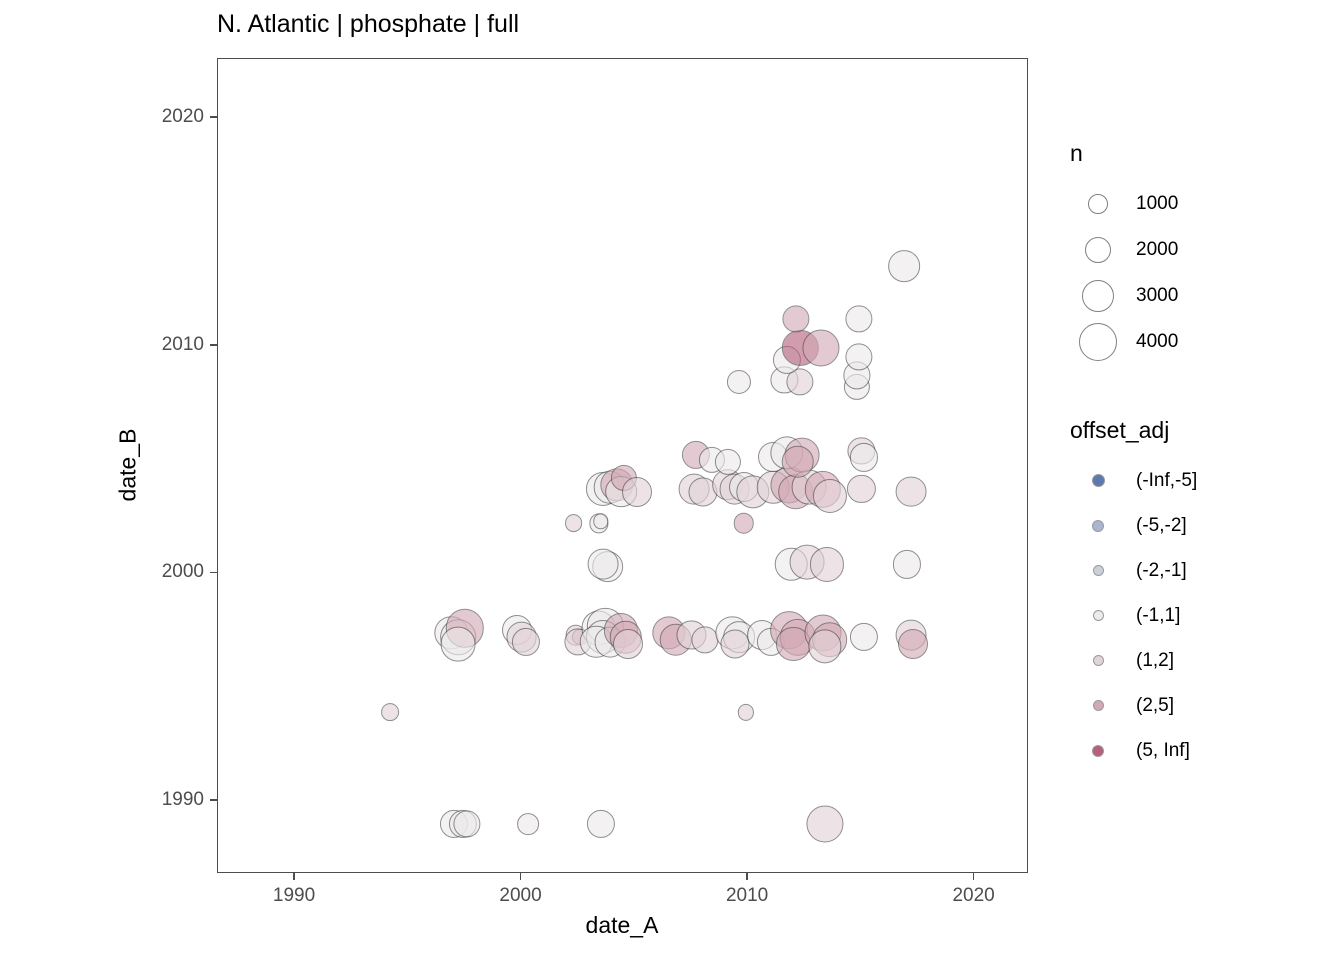  I want to click on legend-color-label: (-5,-2], so click(1161, 525).